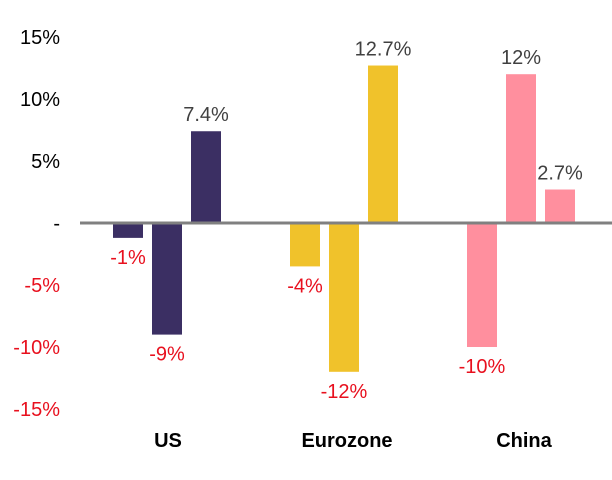 This screenshot has width=612, height=480. Describe the element at coordinates (346, 441) in the screenshot. I see `category-label: Eurozone` at that location.